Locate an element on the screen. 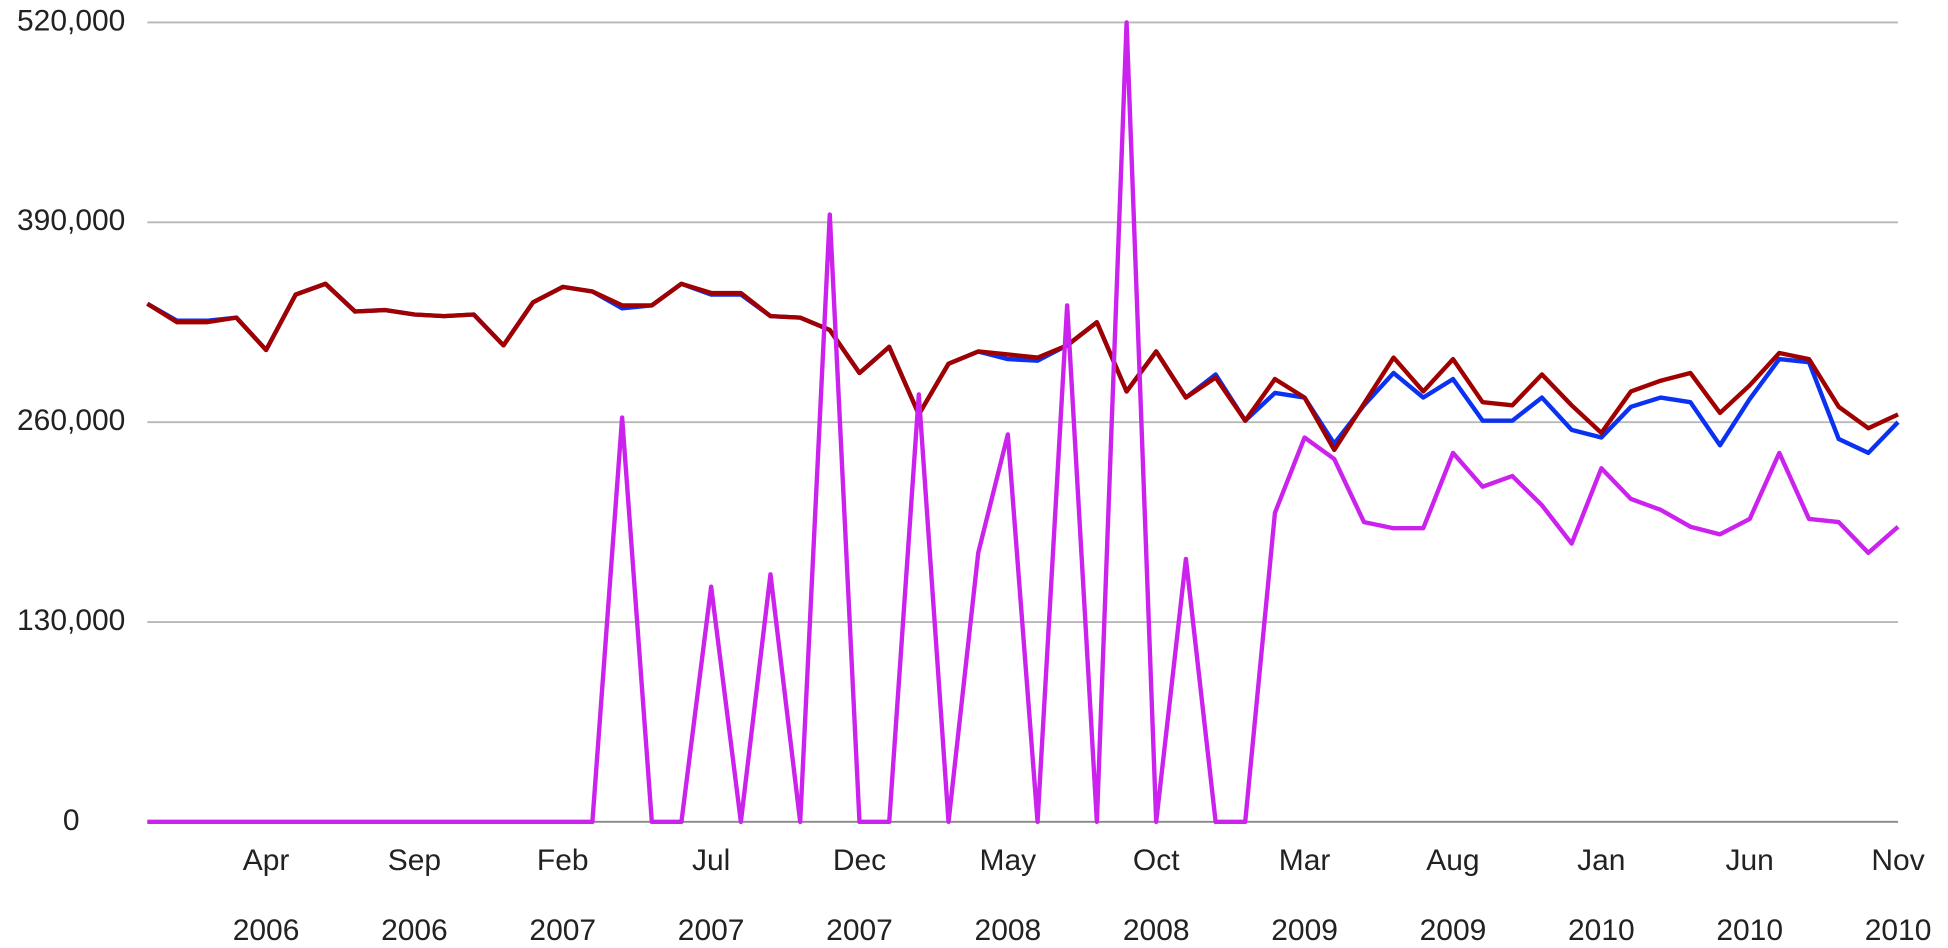 The height and width of the screenshot is (948, 1948). x-tick-label: Nov 2010 is located at coordinates (1898, 895).